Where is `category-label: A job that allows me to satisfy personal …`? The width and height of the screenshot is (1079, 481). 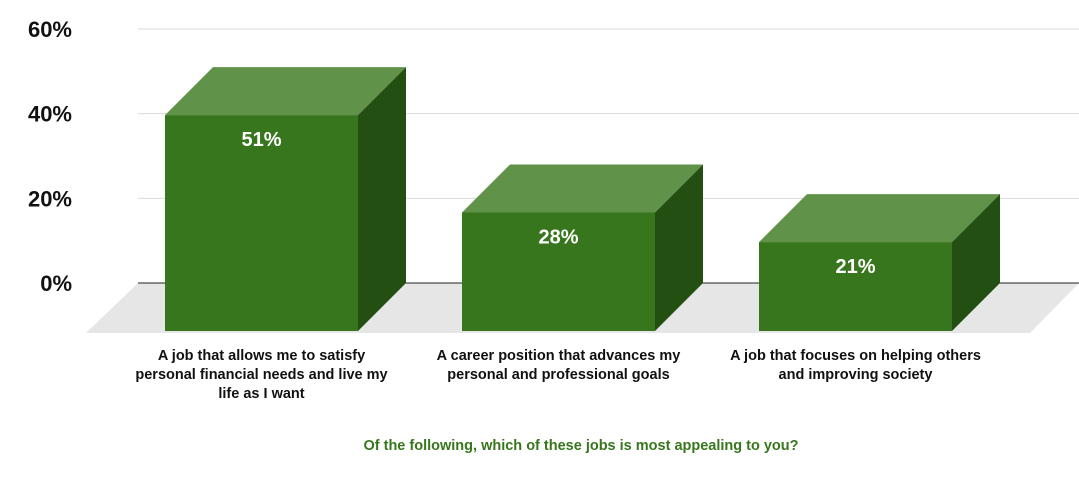 category-label: A job that allows me to satisfy personal … is located at coordinates (261, 375).